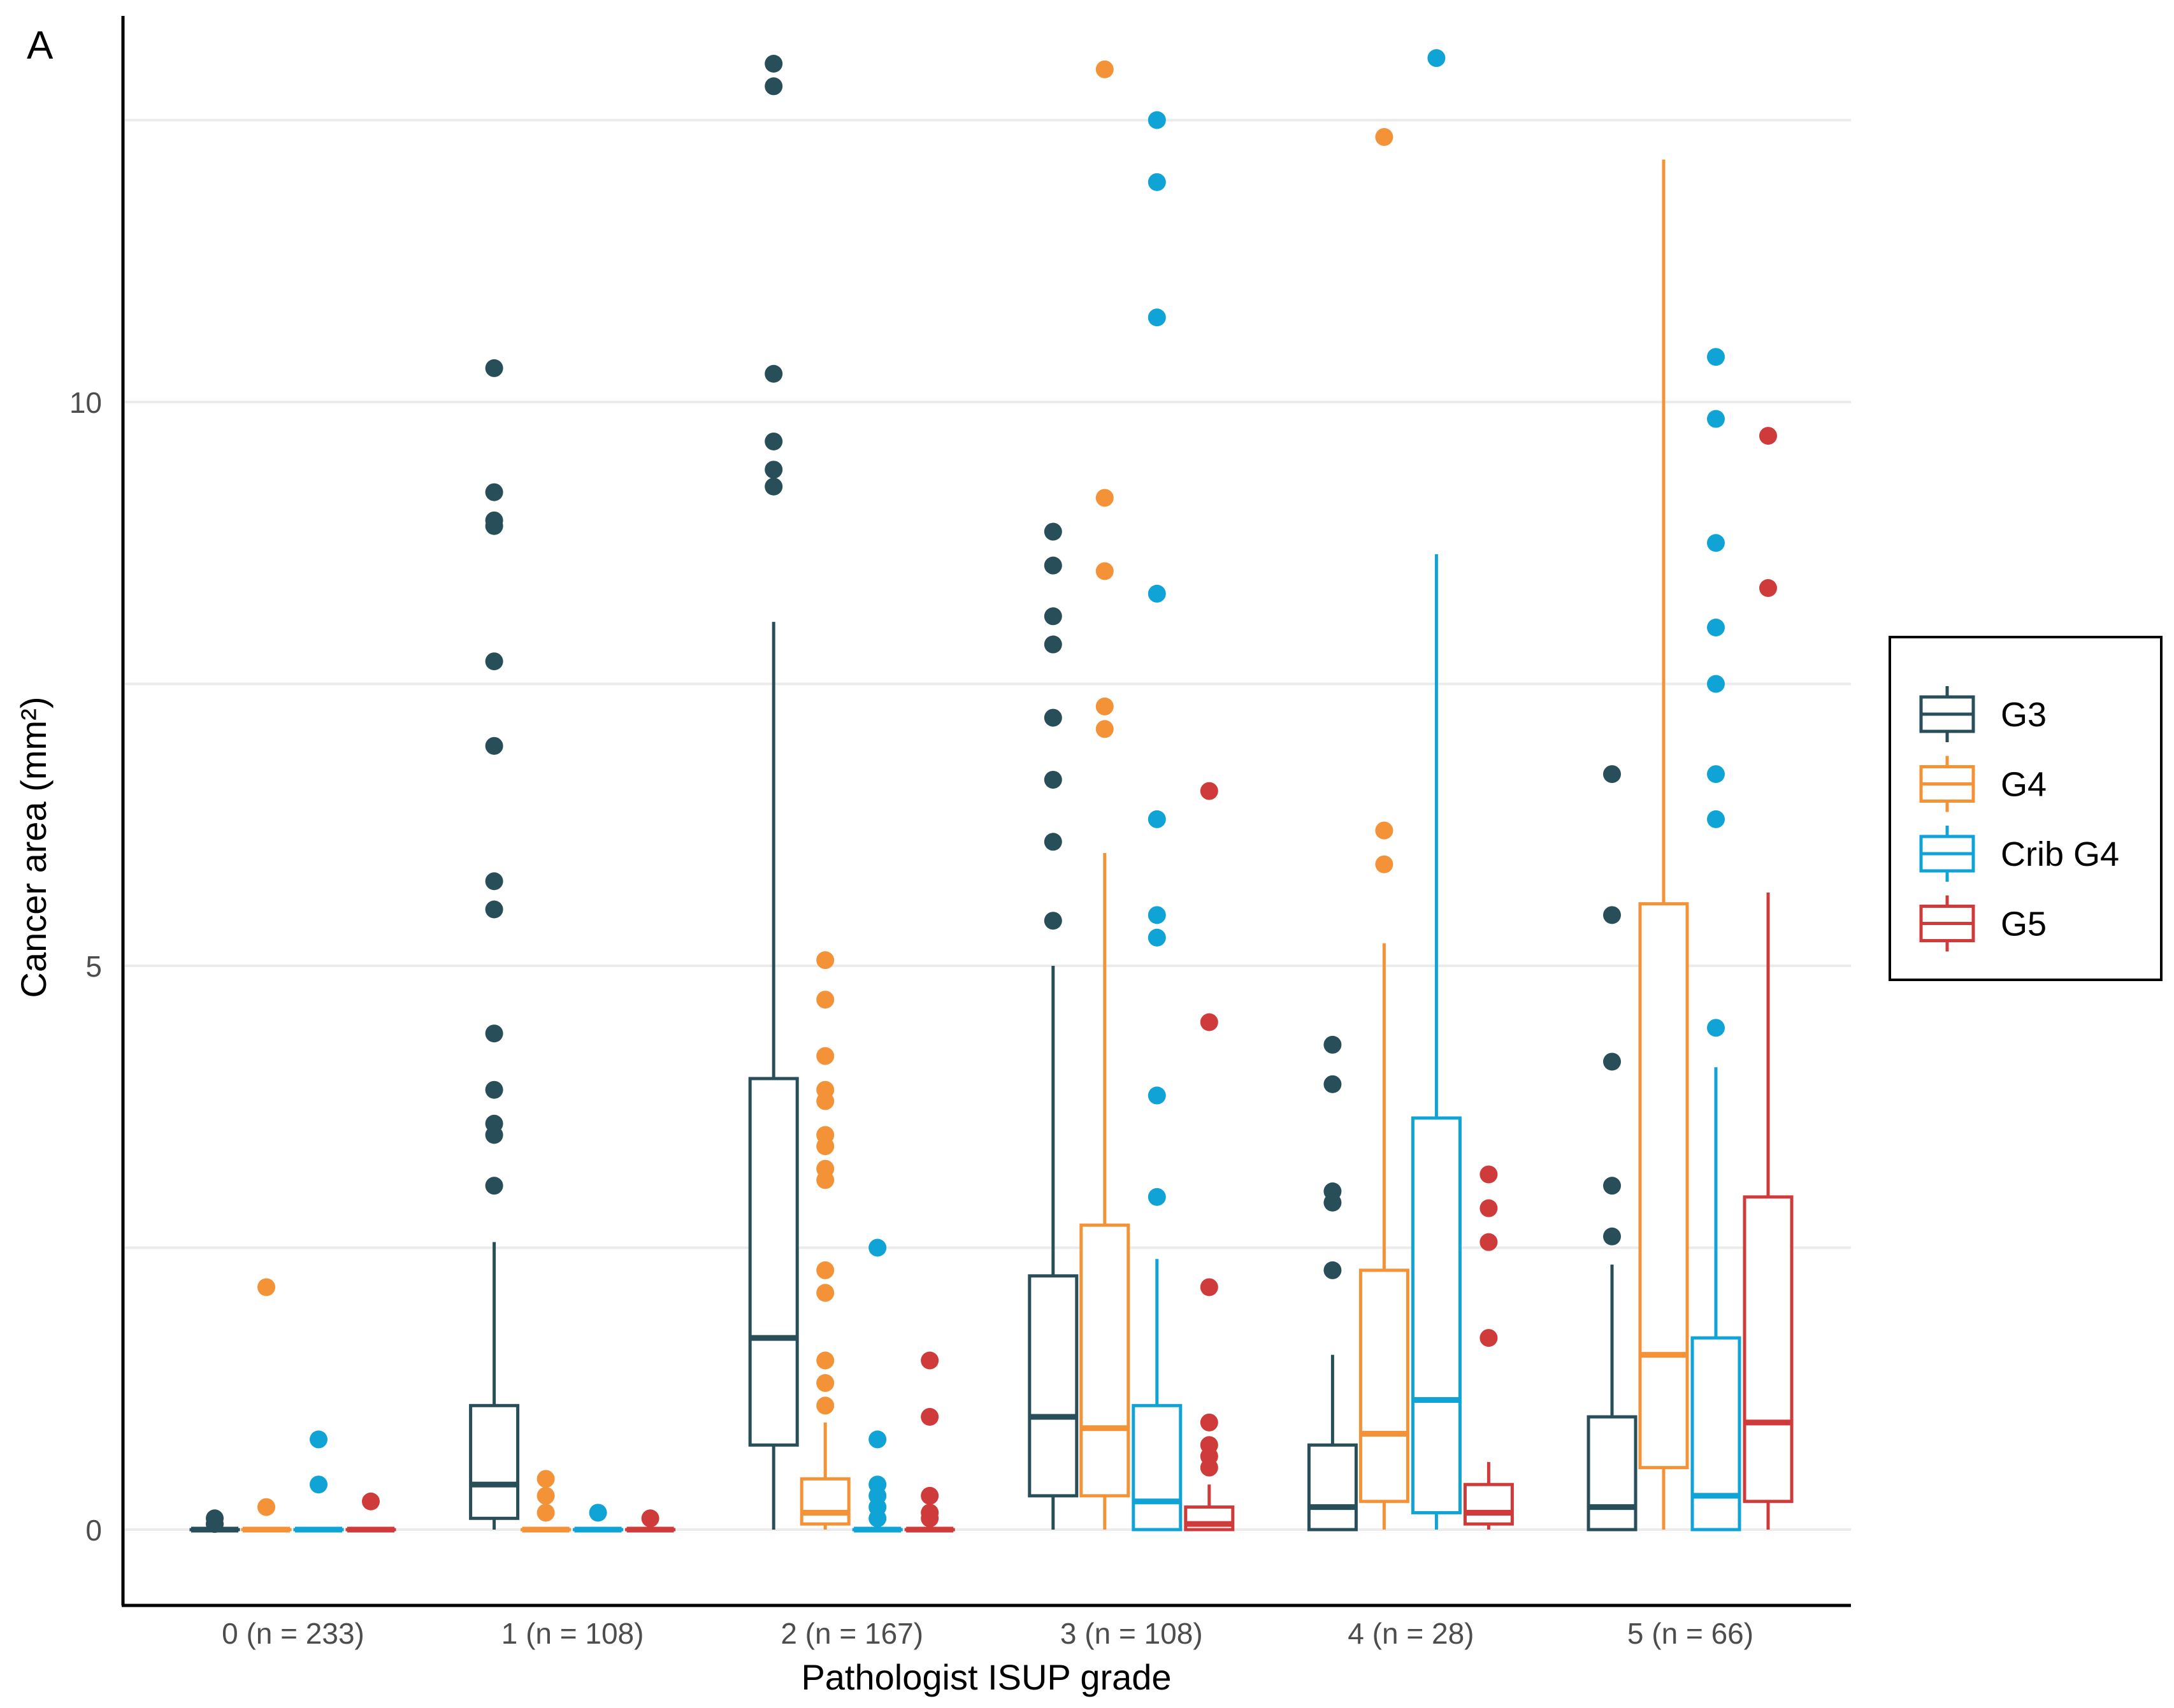 Image resolution: width=2174 pixels, height=1708 pixels. Describe the element at coordinates (852, 1633) in the screenshot. I see `x-tick-label: 2 (n = 167)` at that location.